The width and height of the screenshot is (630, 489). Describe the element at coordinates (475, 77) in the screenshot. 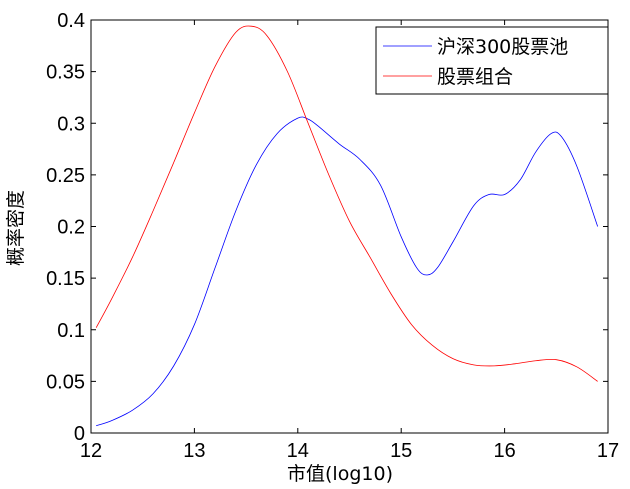

I see `legend-label-portfolio: 股票组合` at that location.